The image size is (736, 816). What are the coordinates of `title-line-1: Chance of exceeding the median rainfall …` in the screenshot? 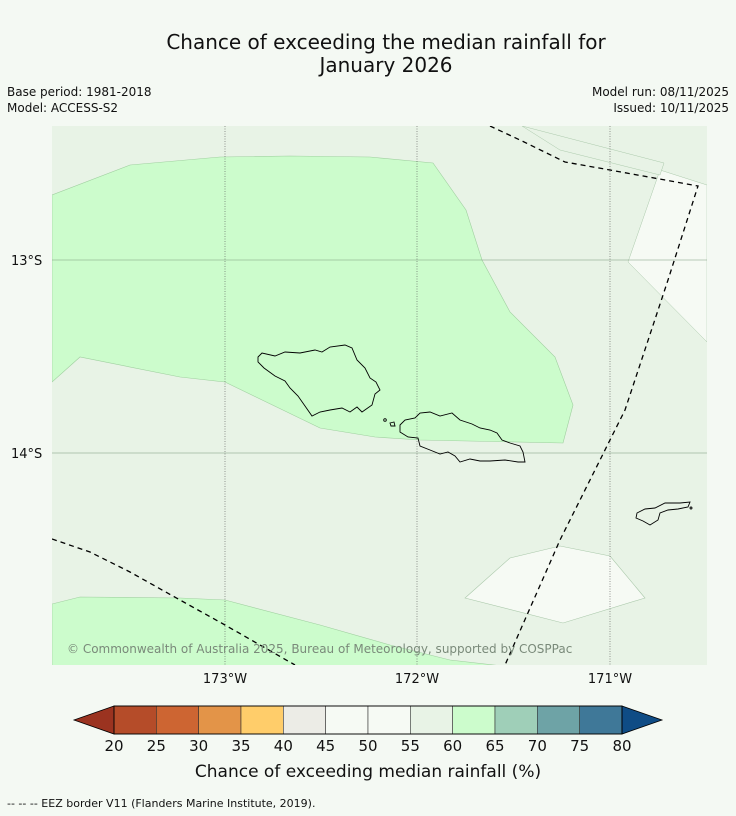 It's located at (386, 42).